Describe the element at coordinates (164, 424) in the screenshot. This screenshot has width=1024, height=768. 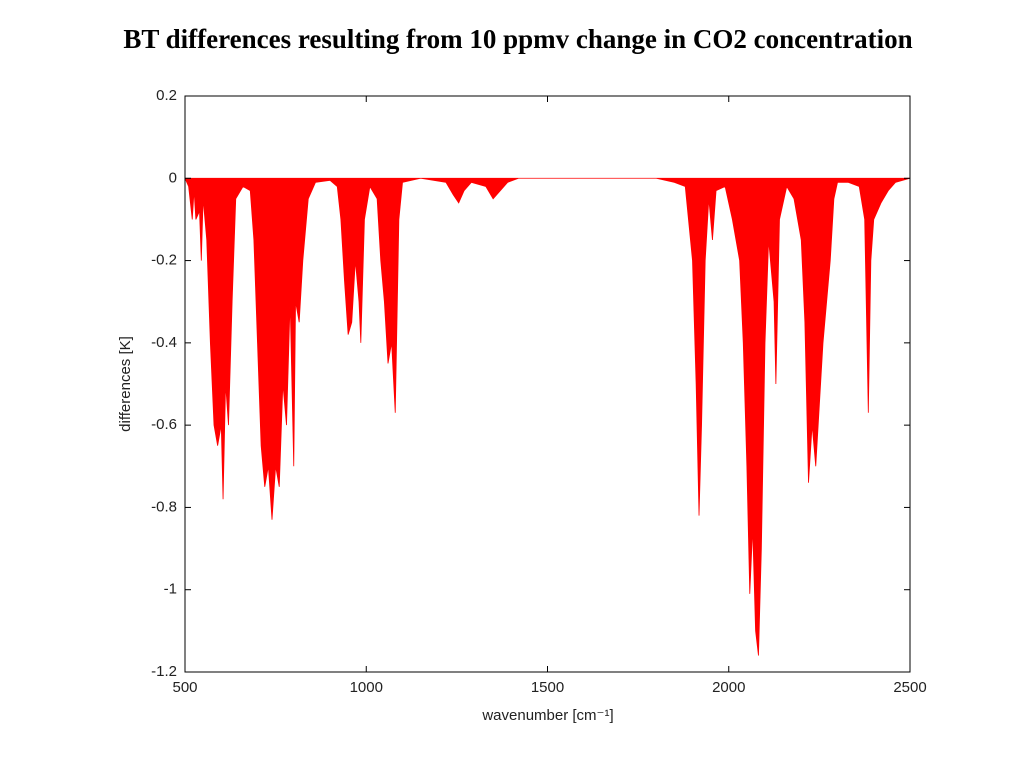
I see `y-tick-label: -0.6` at that location.